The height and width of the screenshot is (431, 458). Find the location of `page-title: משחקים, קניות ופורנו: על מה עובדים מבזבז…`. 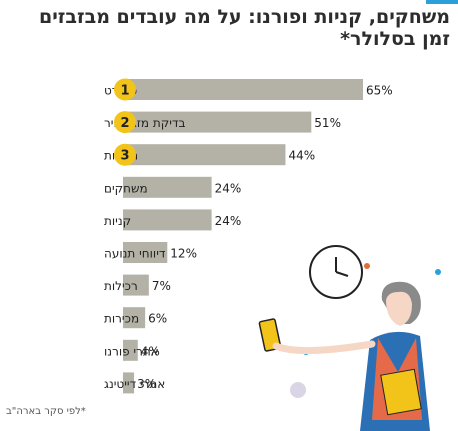

page-title: משחקים, קניות ופורנו: על מה עובדים מבזבז… is located at coordinates (230, 28).